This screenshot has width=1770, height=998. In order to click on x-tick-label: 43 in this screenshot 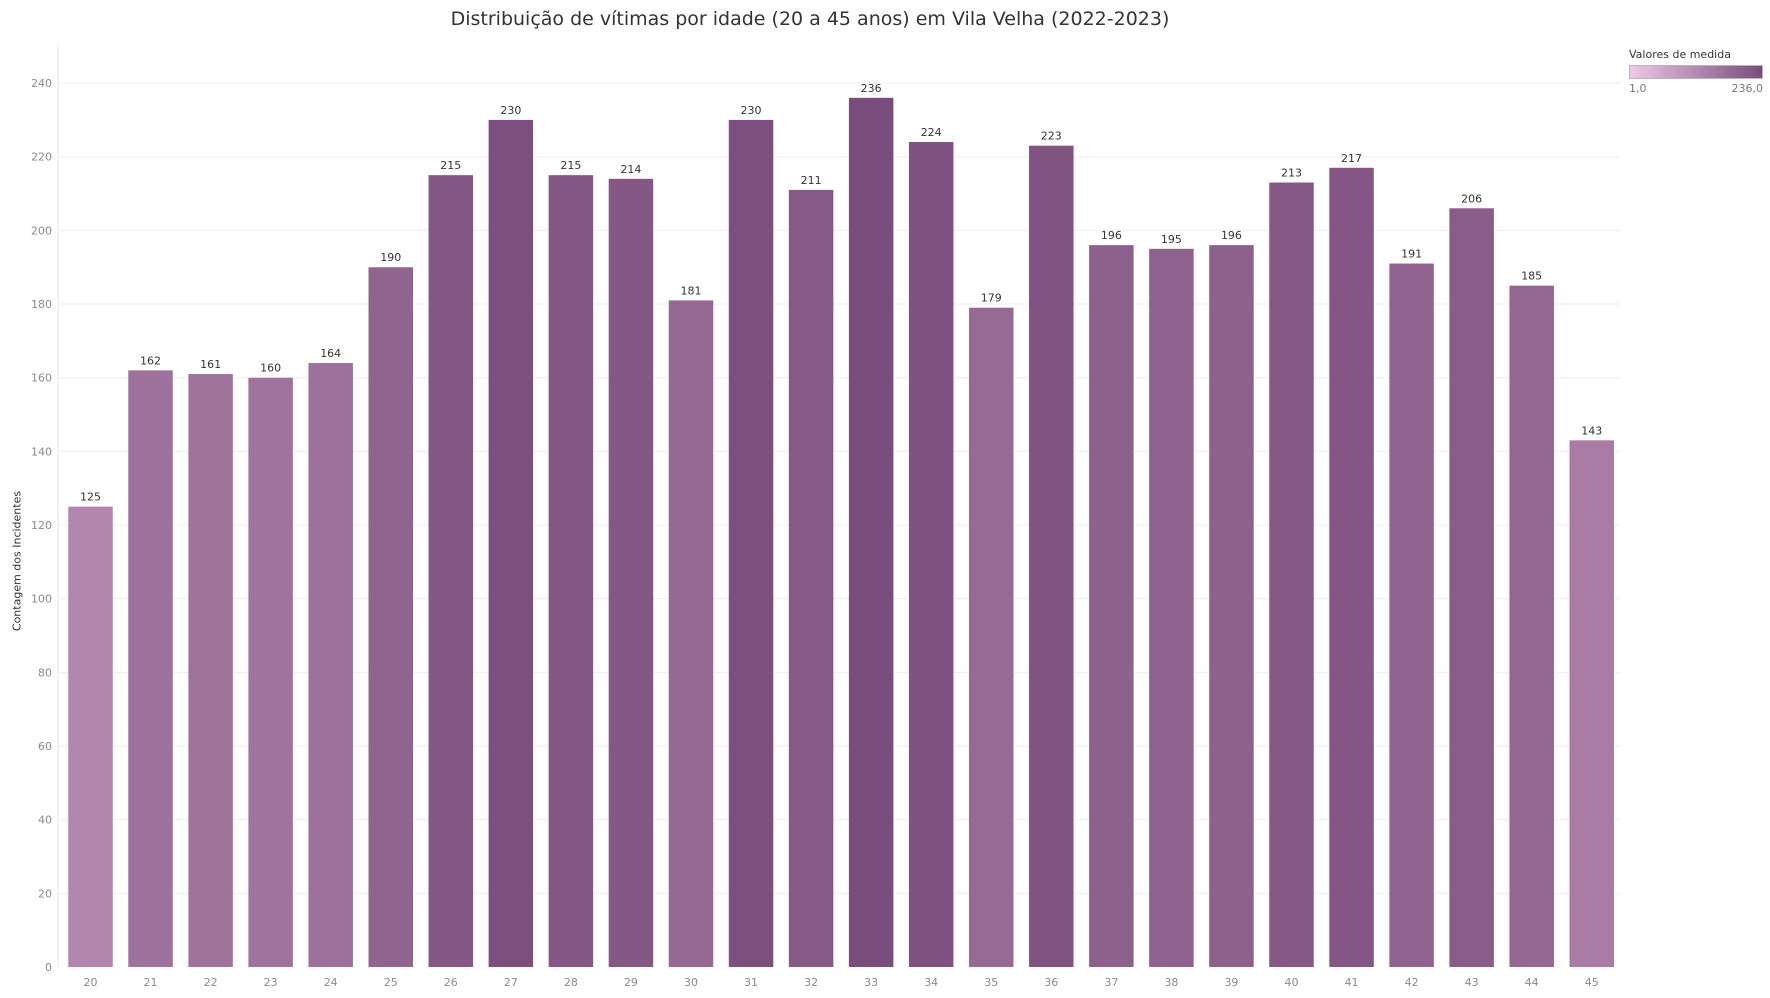, I will do `click(1472, 982)`.